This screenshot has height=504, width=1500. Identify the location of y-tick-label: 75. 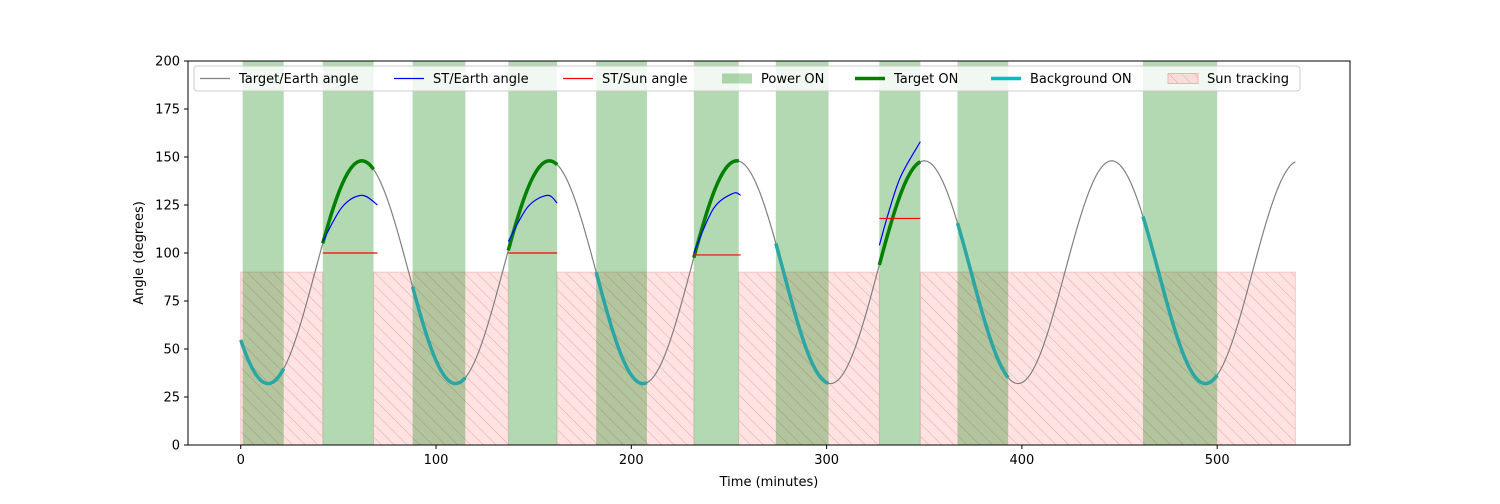
(171, 302).